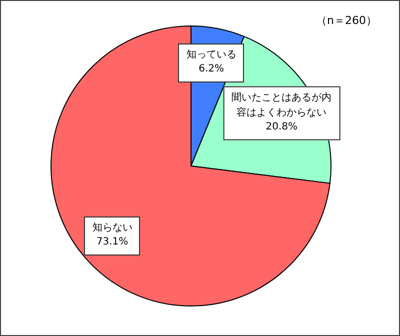  Describe the element at coordinates (211, 69) in the screenshot. I see `data-label: 6.2%` at that location.